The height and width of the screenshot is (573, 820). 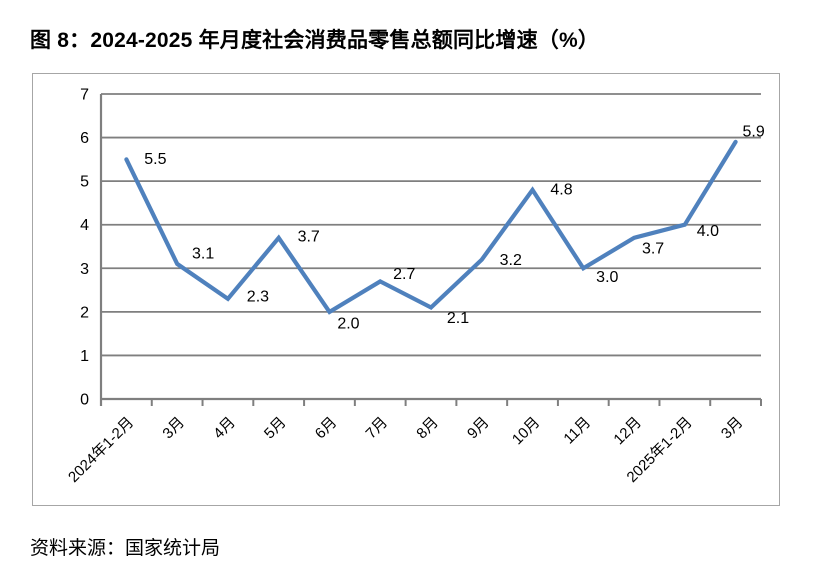 What do you see at coordinates (84, 356) in the screenshot?
I see `y-tick-label: 1` at bounding box center [84, 356].